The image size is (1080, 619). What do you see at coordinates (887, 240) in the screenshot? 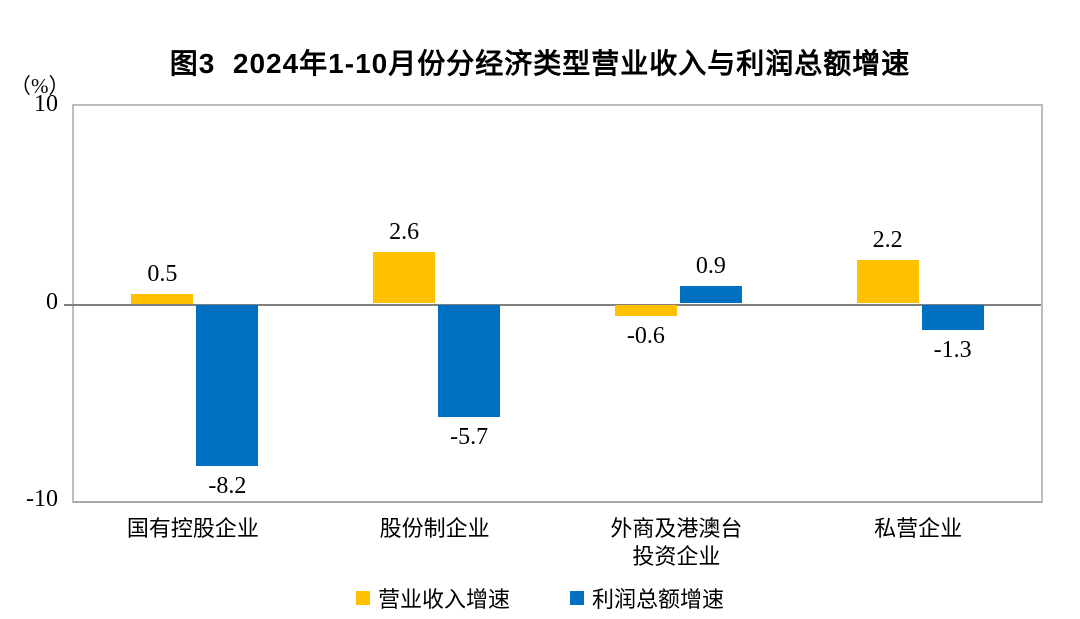
I see `bar-value-label: 2.2` at bounding box center [887, 240].